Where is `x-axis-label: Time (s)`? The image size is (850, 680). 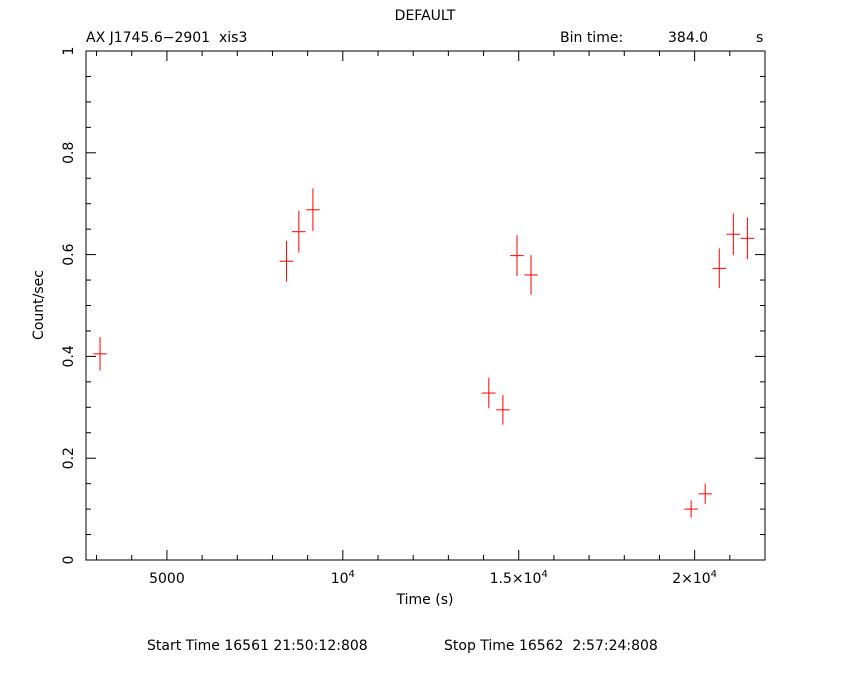
x-axis-label: Time (s) is located at coordinates (425, 600).